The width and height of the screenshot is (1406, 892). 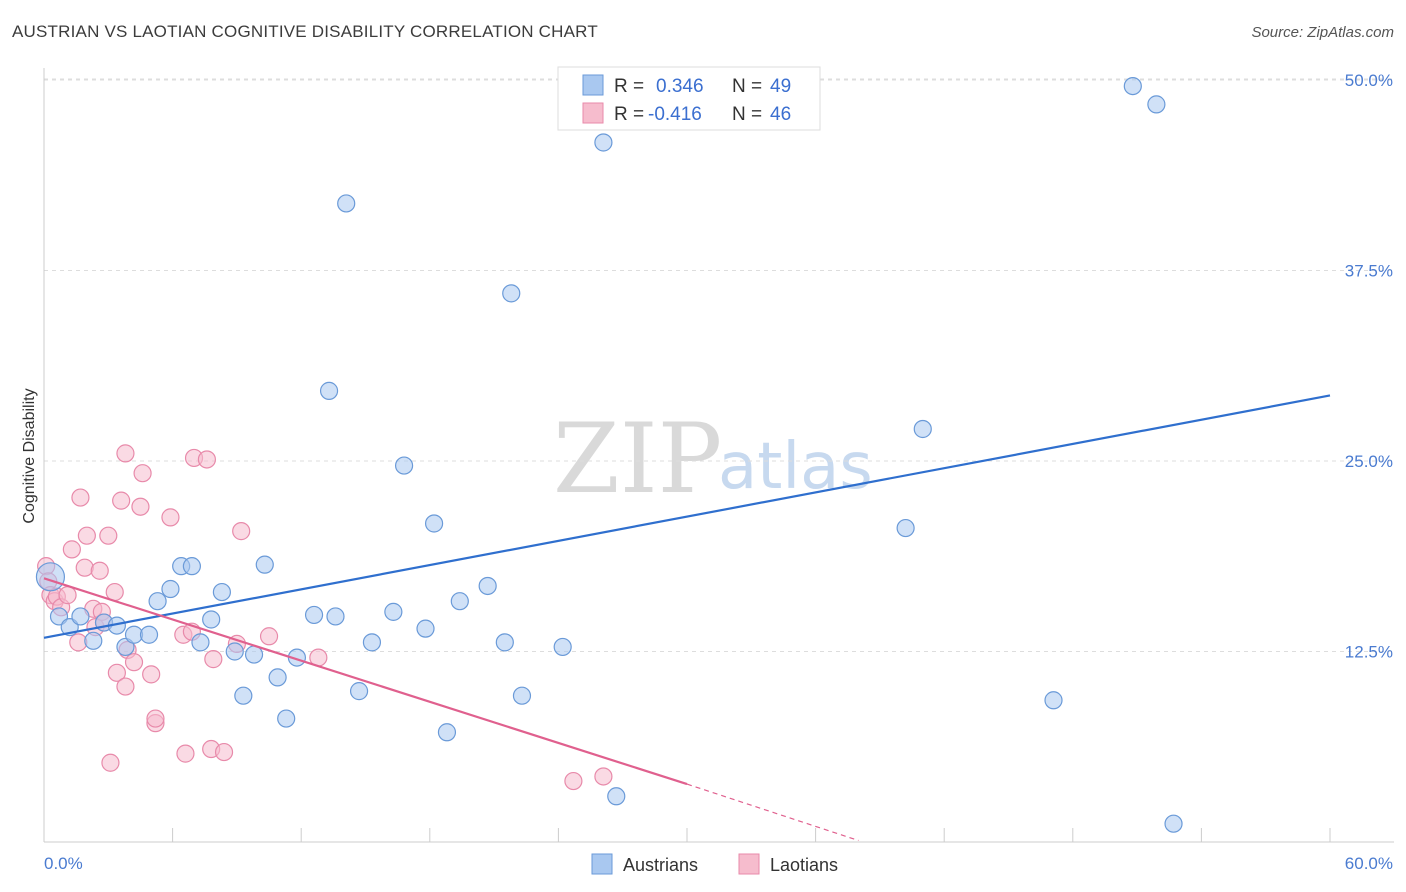 I want to click on y-axis-label: Cognitive Disability, so click(x=29, y=455).